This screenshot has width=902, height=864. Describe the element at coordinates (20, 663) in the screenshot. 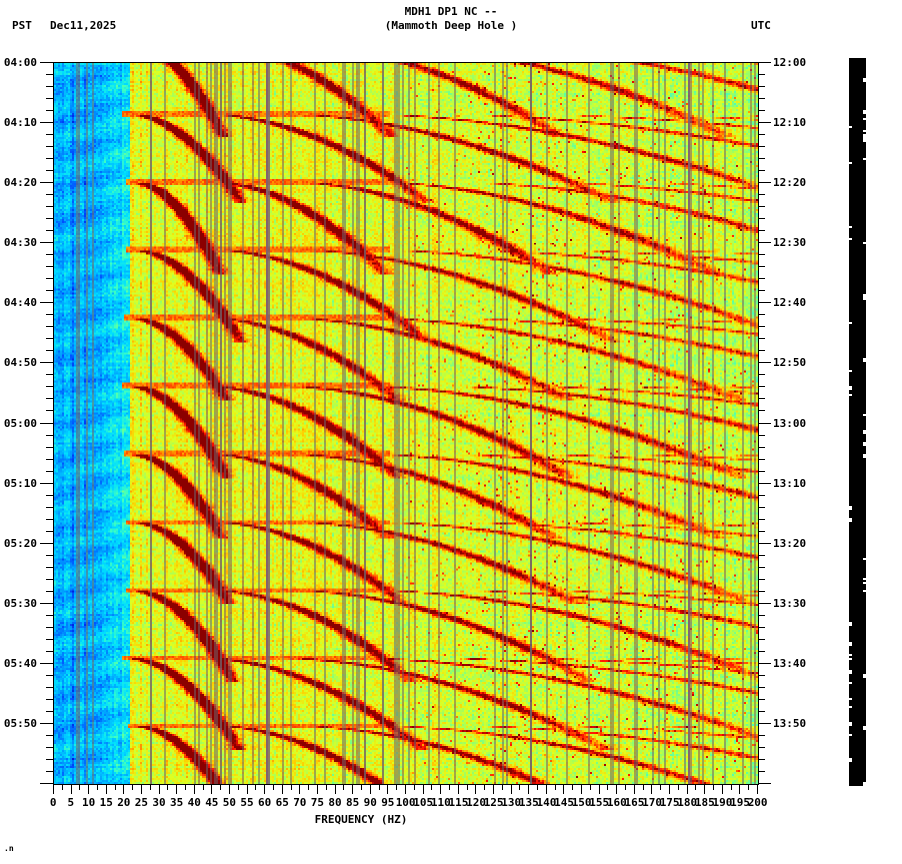

I see `y-axis-left-tick-label: 05:40` at that location.